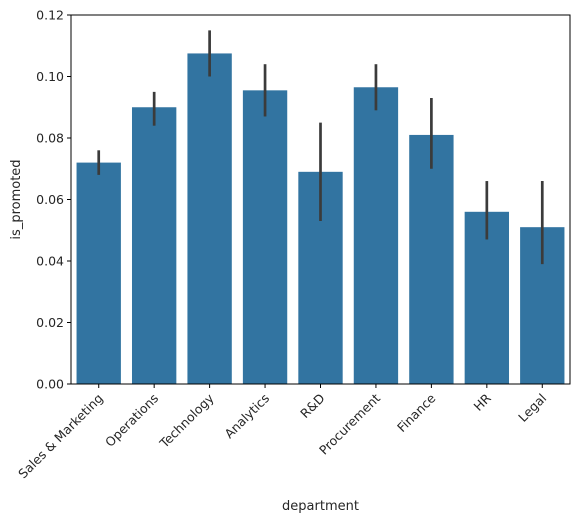 This screenshot has width=576, height=522. What do you see at coordinates (50, 322) in the screenshot?
I see `y-tick-label: 0.02` at bounding box center [50, 322].